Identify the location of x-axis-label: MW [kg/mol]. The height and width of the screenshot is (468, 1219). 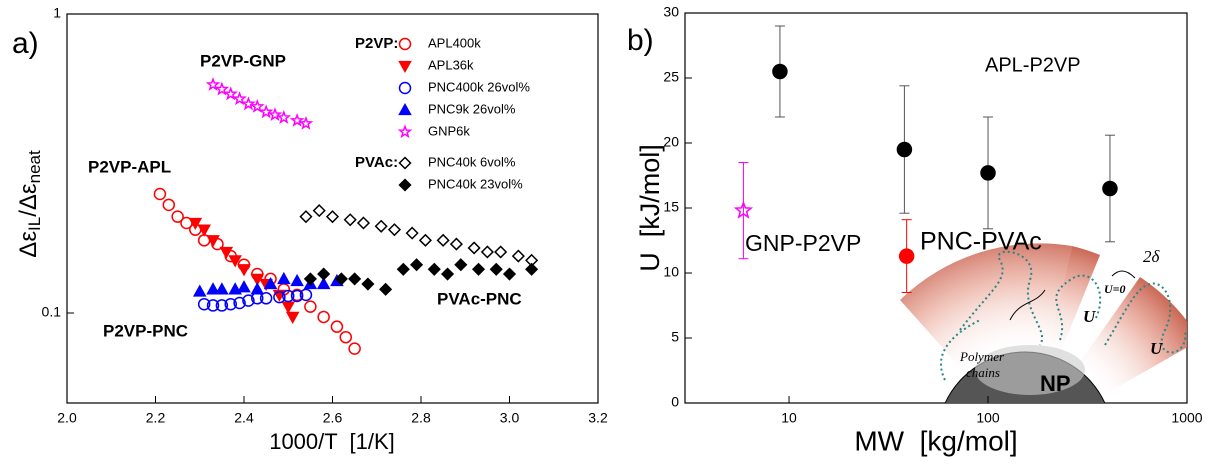
(935, 440).